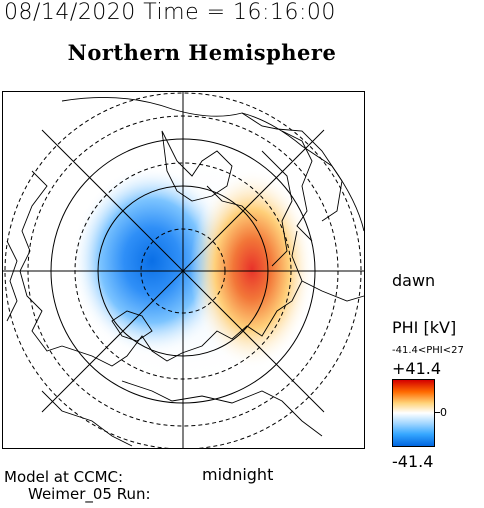  What do you see at coordinates (413, 413) in the screenshot?
I see `colorbar` at bounding box center [413, 413].